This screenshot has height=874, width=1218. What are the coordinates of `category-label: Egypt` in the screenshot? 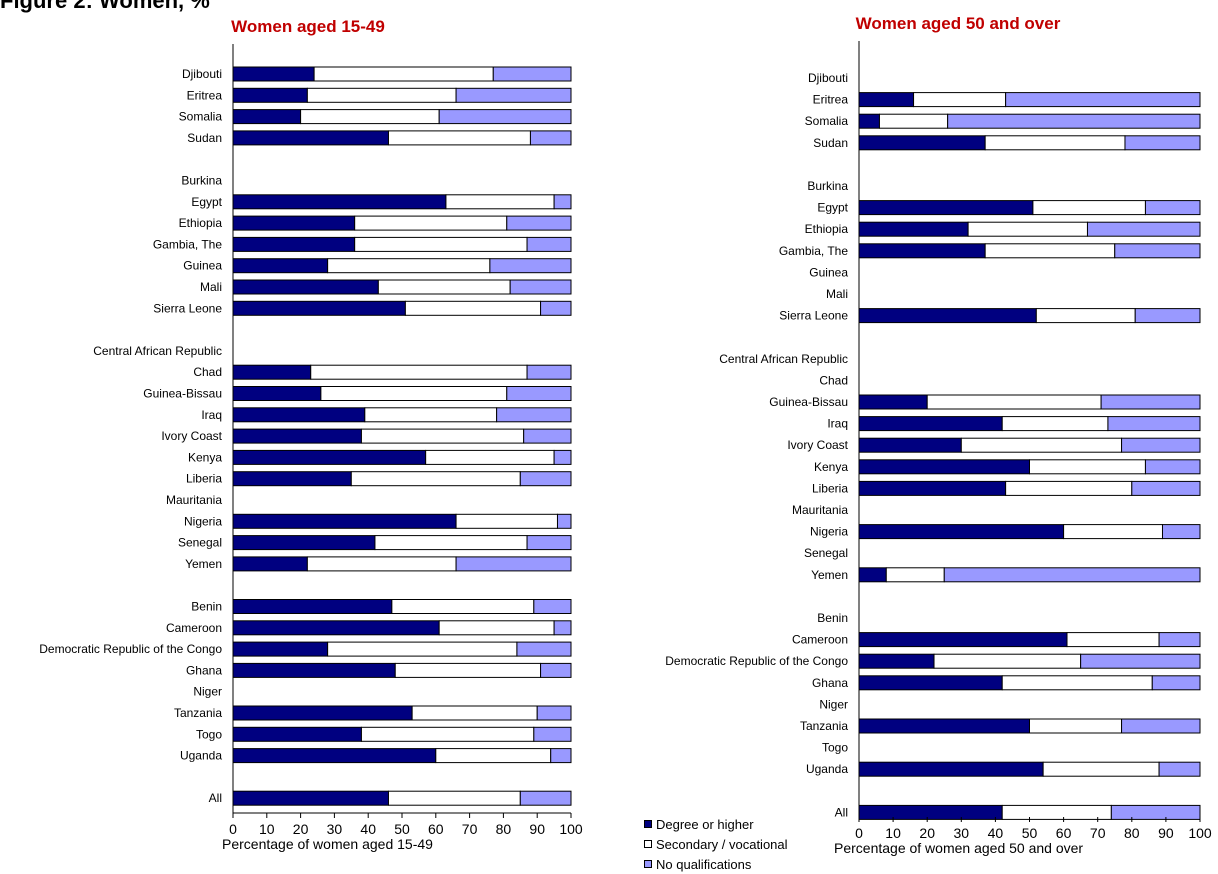 It's located at (832, 208).